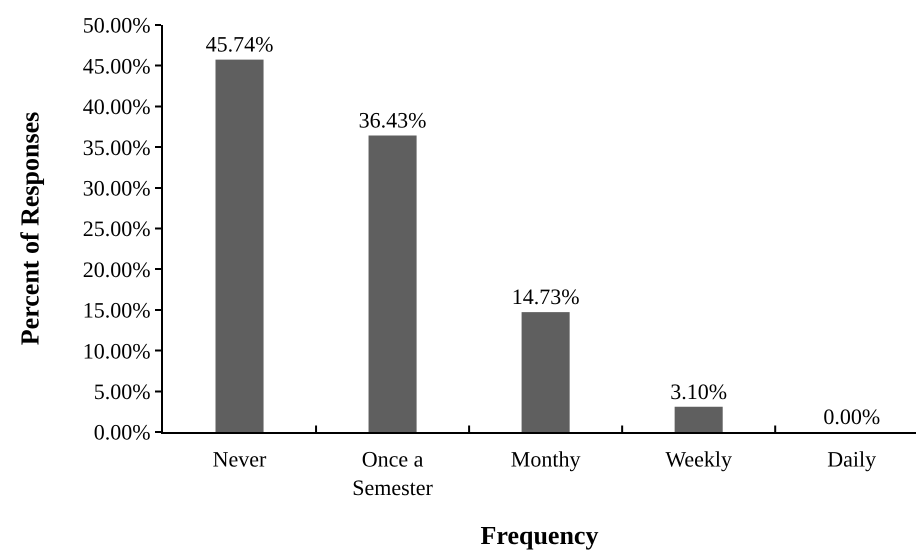 The image size is (916, 550). Describe the element at coordinates (30, 229) in the screenshot. I see `y-axis-title: Percent of Responses` at that location.